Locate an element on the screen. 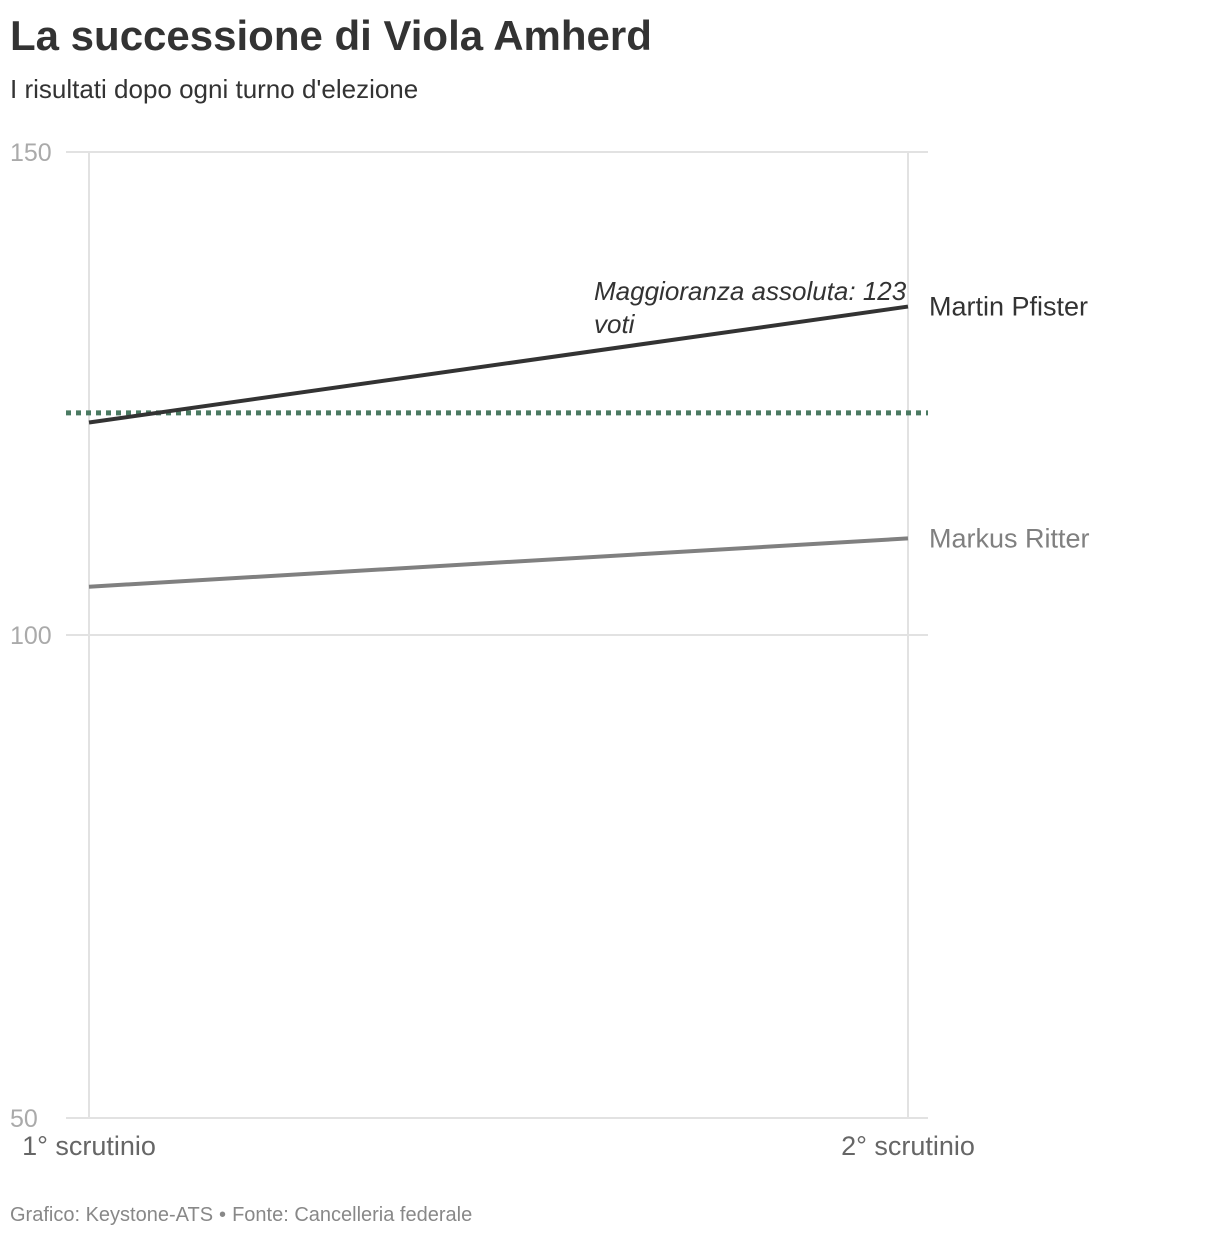  series-label: Martin Pfister is located at coordinates (1008, 307).